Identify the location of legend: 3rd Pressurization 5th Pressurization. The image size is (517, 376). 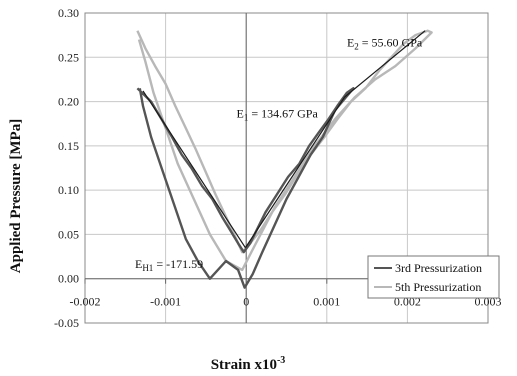
(433, 277).